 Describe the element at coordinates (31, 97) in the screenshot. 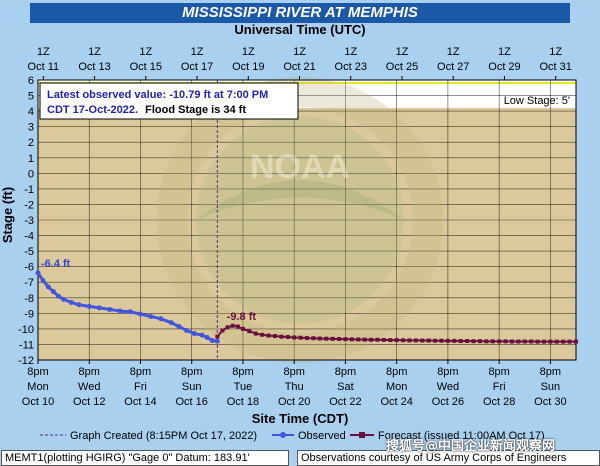

I see `y-tick-label: 5` at that location.